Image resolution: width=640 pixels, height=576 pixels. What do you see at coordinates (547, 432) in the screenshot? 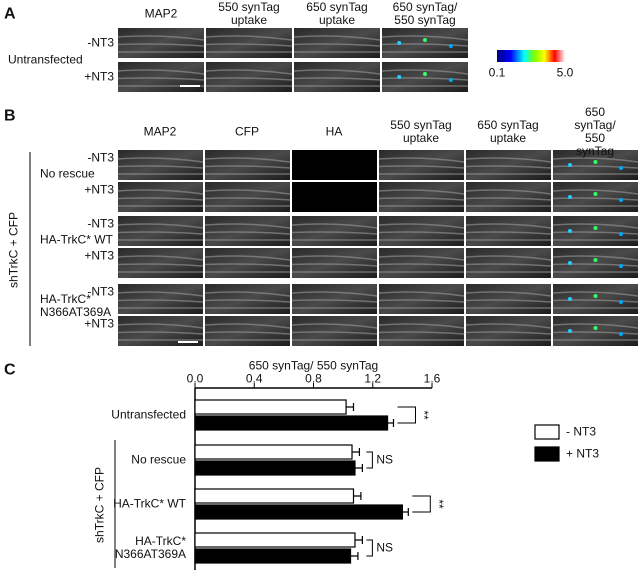
I see `legend-swatch` at bounding box center [547, 432].